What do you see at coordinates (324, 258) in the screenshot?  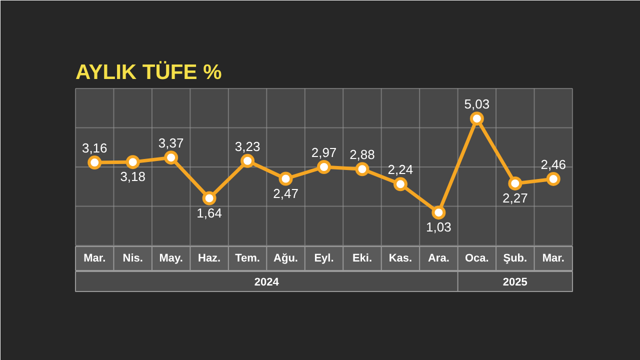 I see `x-tick-label: Eyl.` at bounding box center [324, 258].